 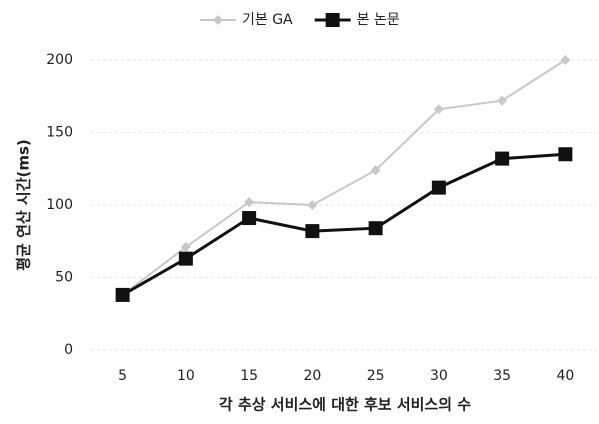 What do you see at coordinates (68, 350) in the screenshot?
I see `y-tick-label: 0` at bounding box center [68, 350].